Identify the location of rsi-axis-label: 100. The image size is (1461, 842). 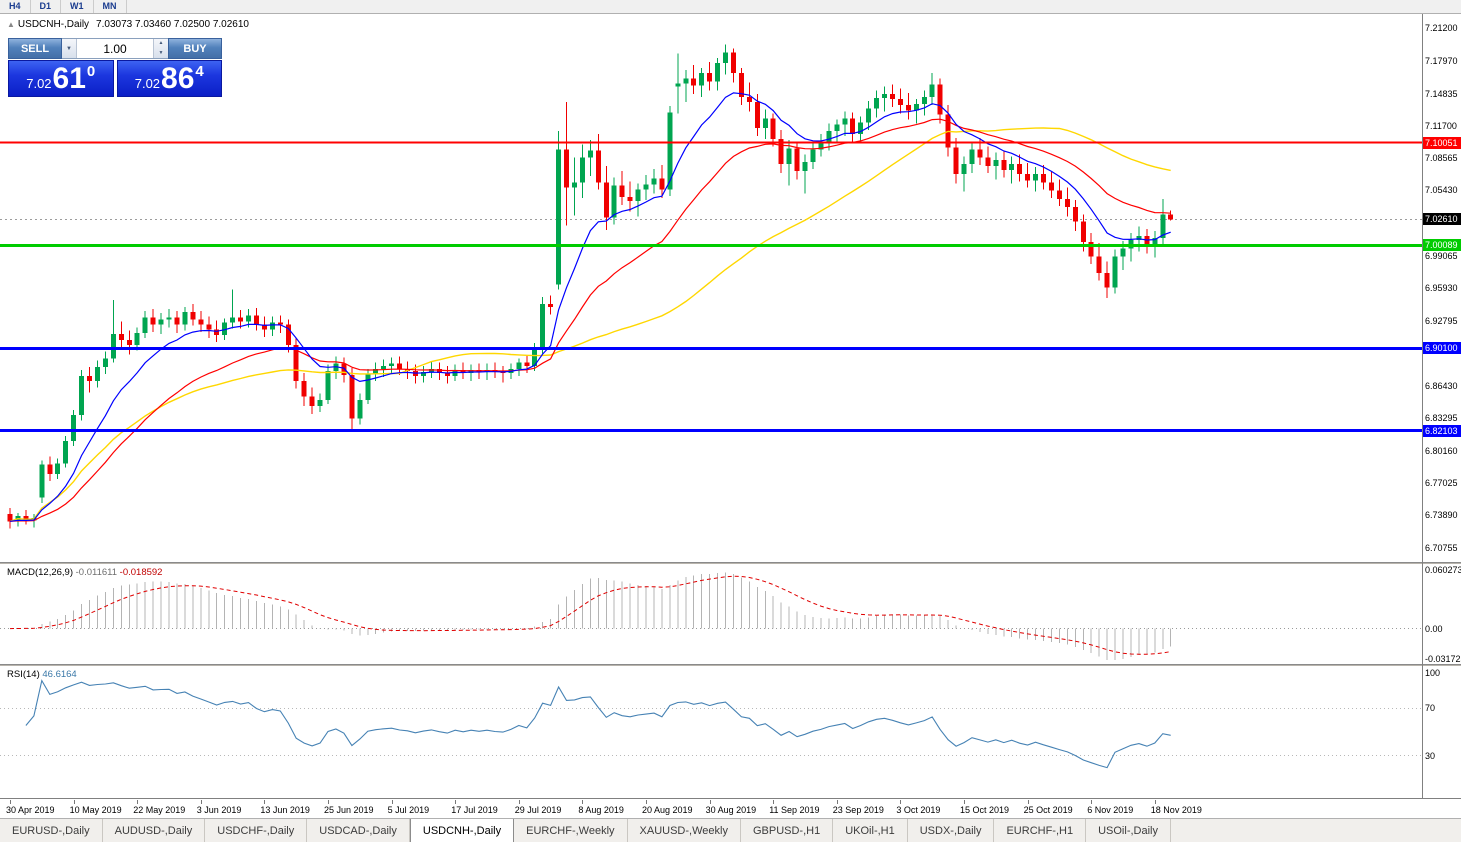
(1433, 673).